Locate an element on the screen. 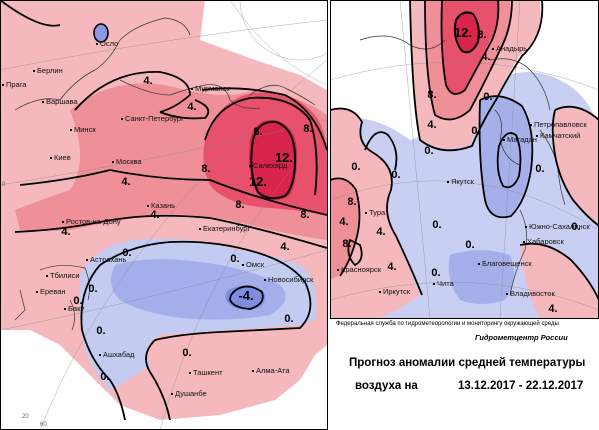  warm-anomaly-west is located at coordinates (375, 213).